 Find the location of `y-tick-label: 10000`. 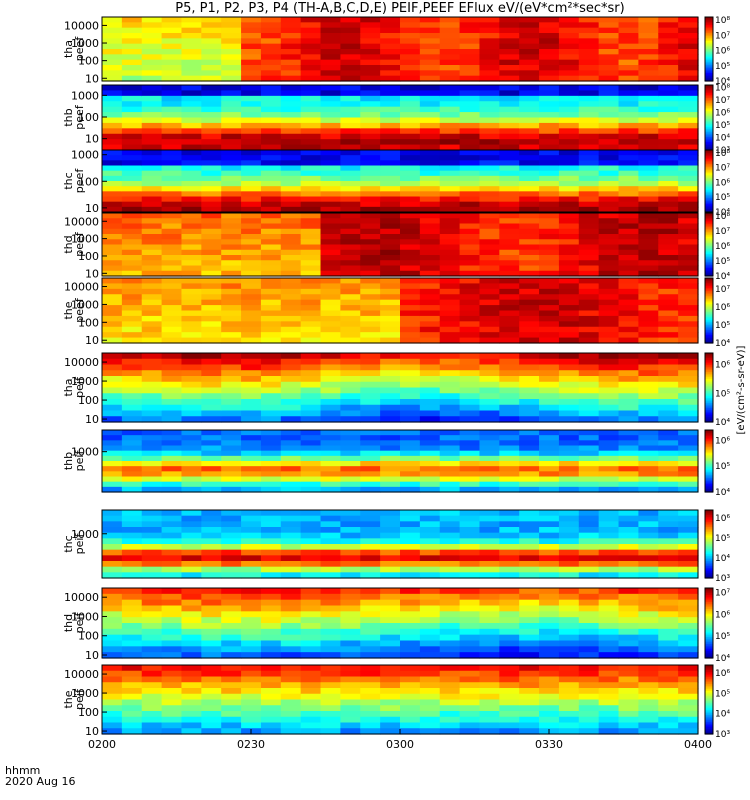

y-tick-label: 10000 is located at coordinates (81, 287).